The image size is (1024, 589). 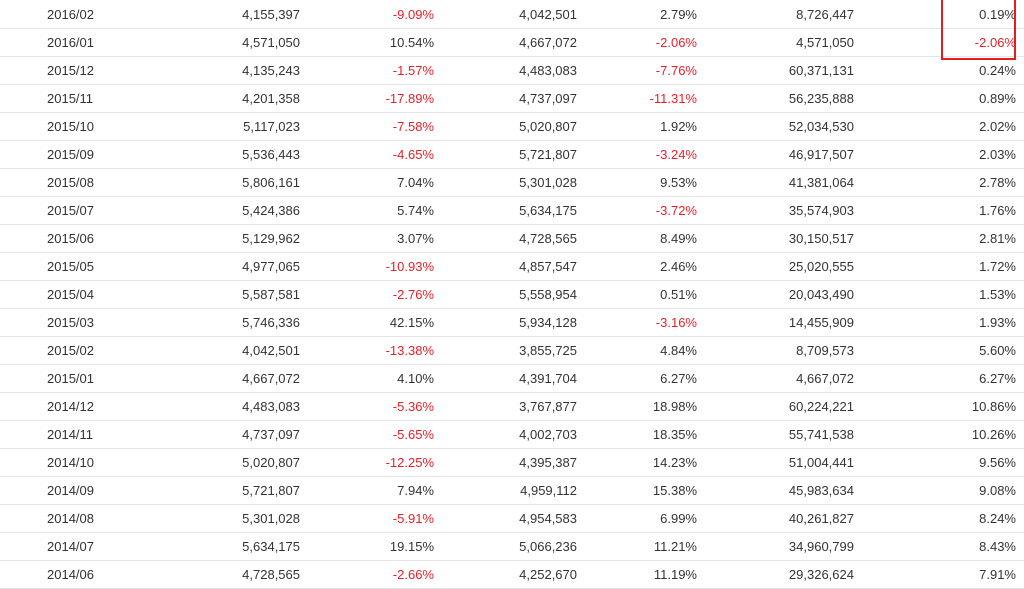 I want to click on cell-c5: 30,150,517, so click(x=797, y=238).